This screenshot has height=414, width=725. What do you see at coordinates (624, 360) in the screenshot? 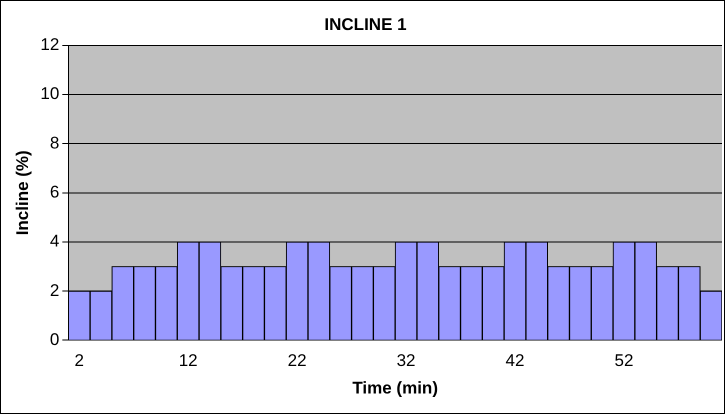
I see `x-tick-label: 52` at bounding box center [624, 360].